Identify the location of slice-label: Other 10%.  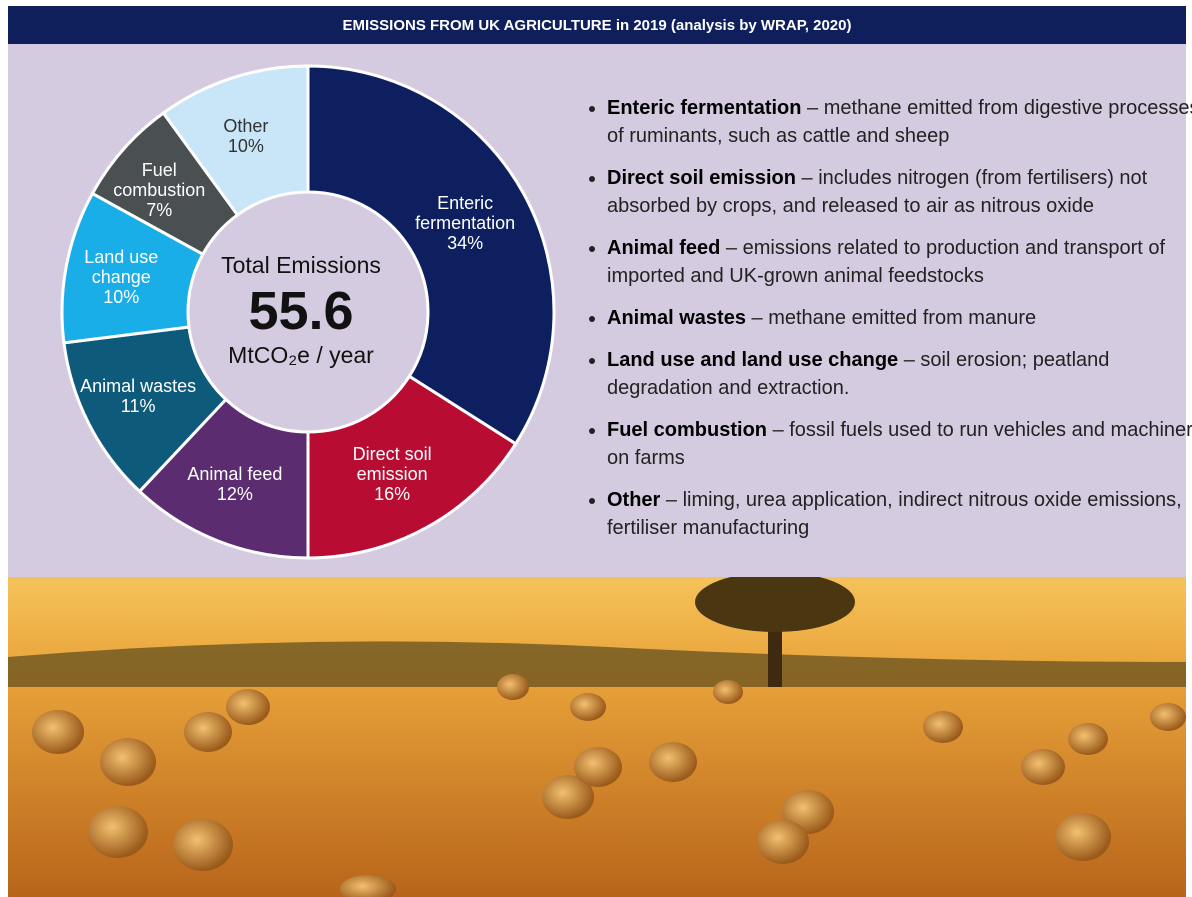
(246, 136).